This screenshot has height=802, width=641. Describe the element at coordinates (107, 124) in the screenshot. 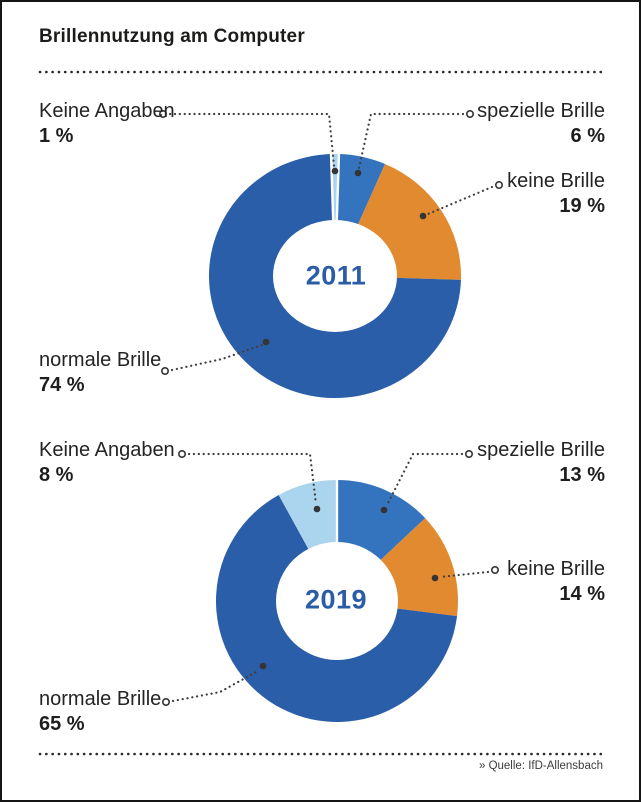

I see `label-2011-keine-angaben: Keine Angaben 1 %` at that location.